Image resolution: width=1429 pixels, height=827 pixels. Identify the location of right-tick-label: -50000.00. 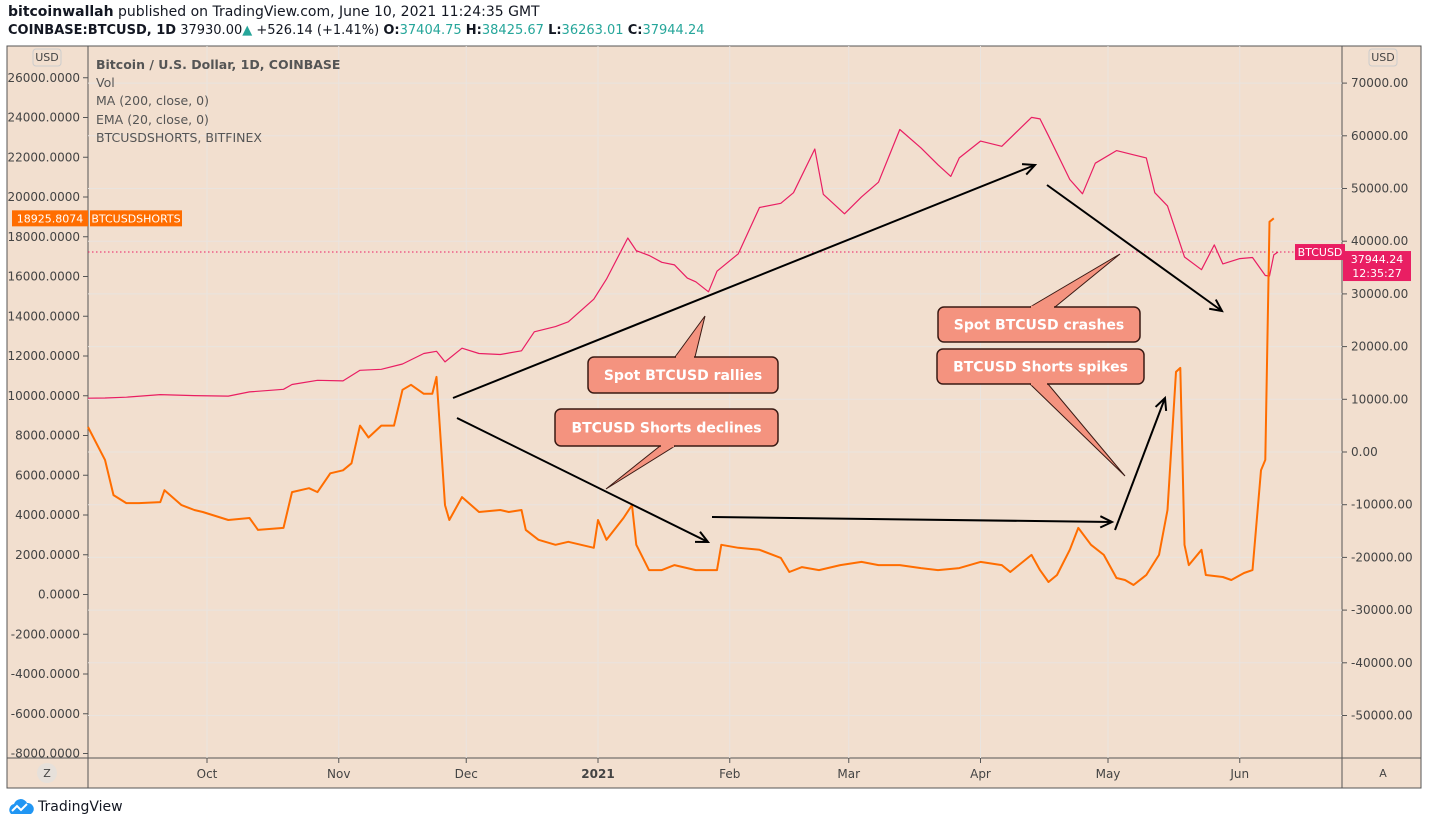
(1382, 716).